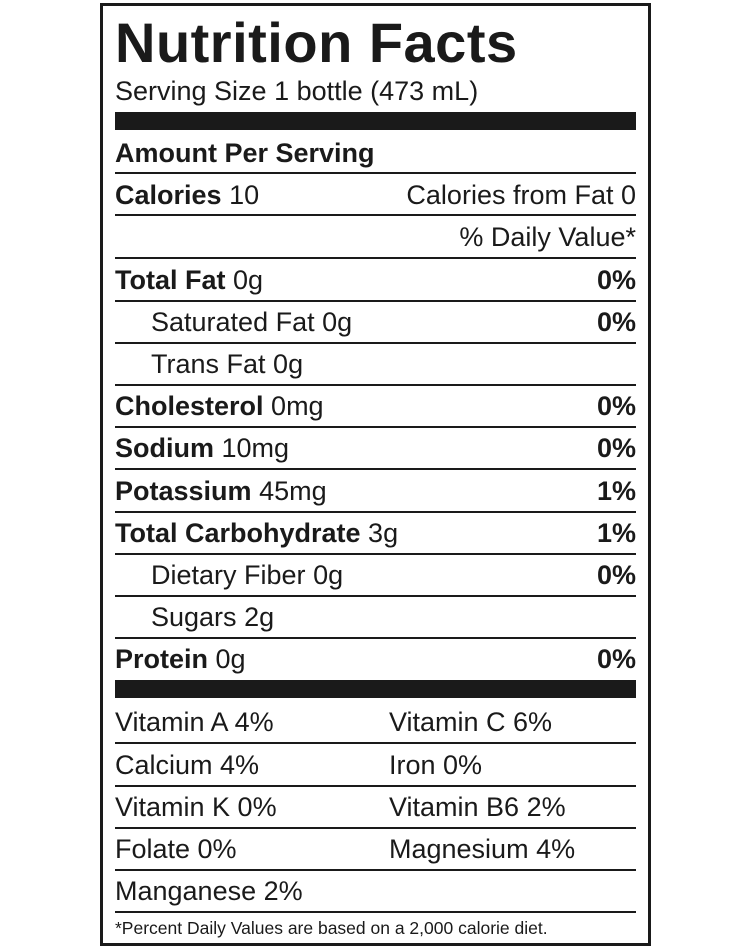  What do you see at coordinates (238, 533) in the screenshot?
I see `nutrient-name: Total Carbohydrate` at bounding box center [238, 533].